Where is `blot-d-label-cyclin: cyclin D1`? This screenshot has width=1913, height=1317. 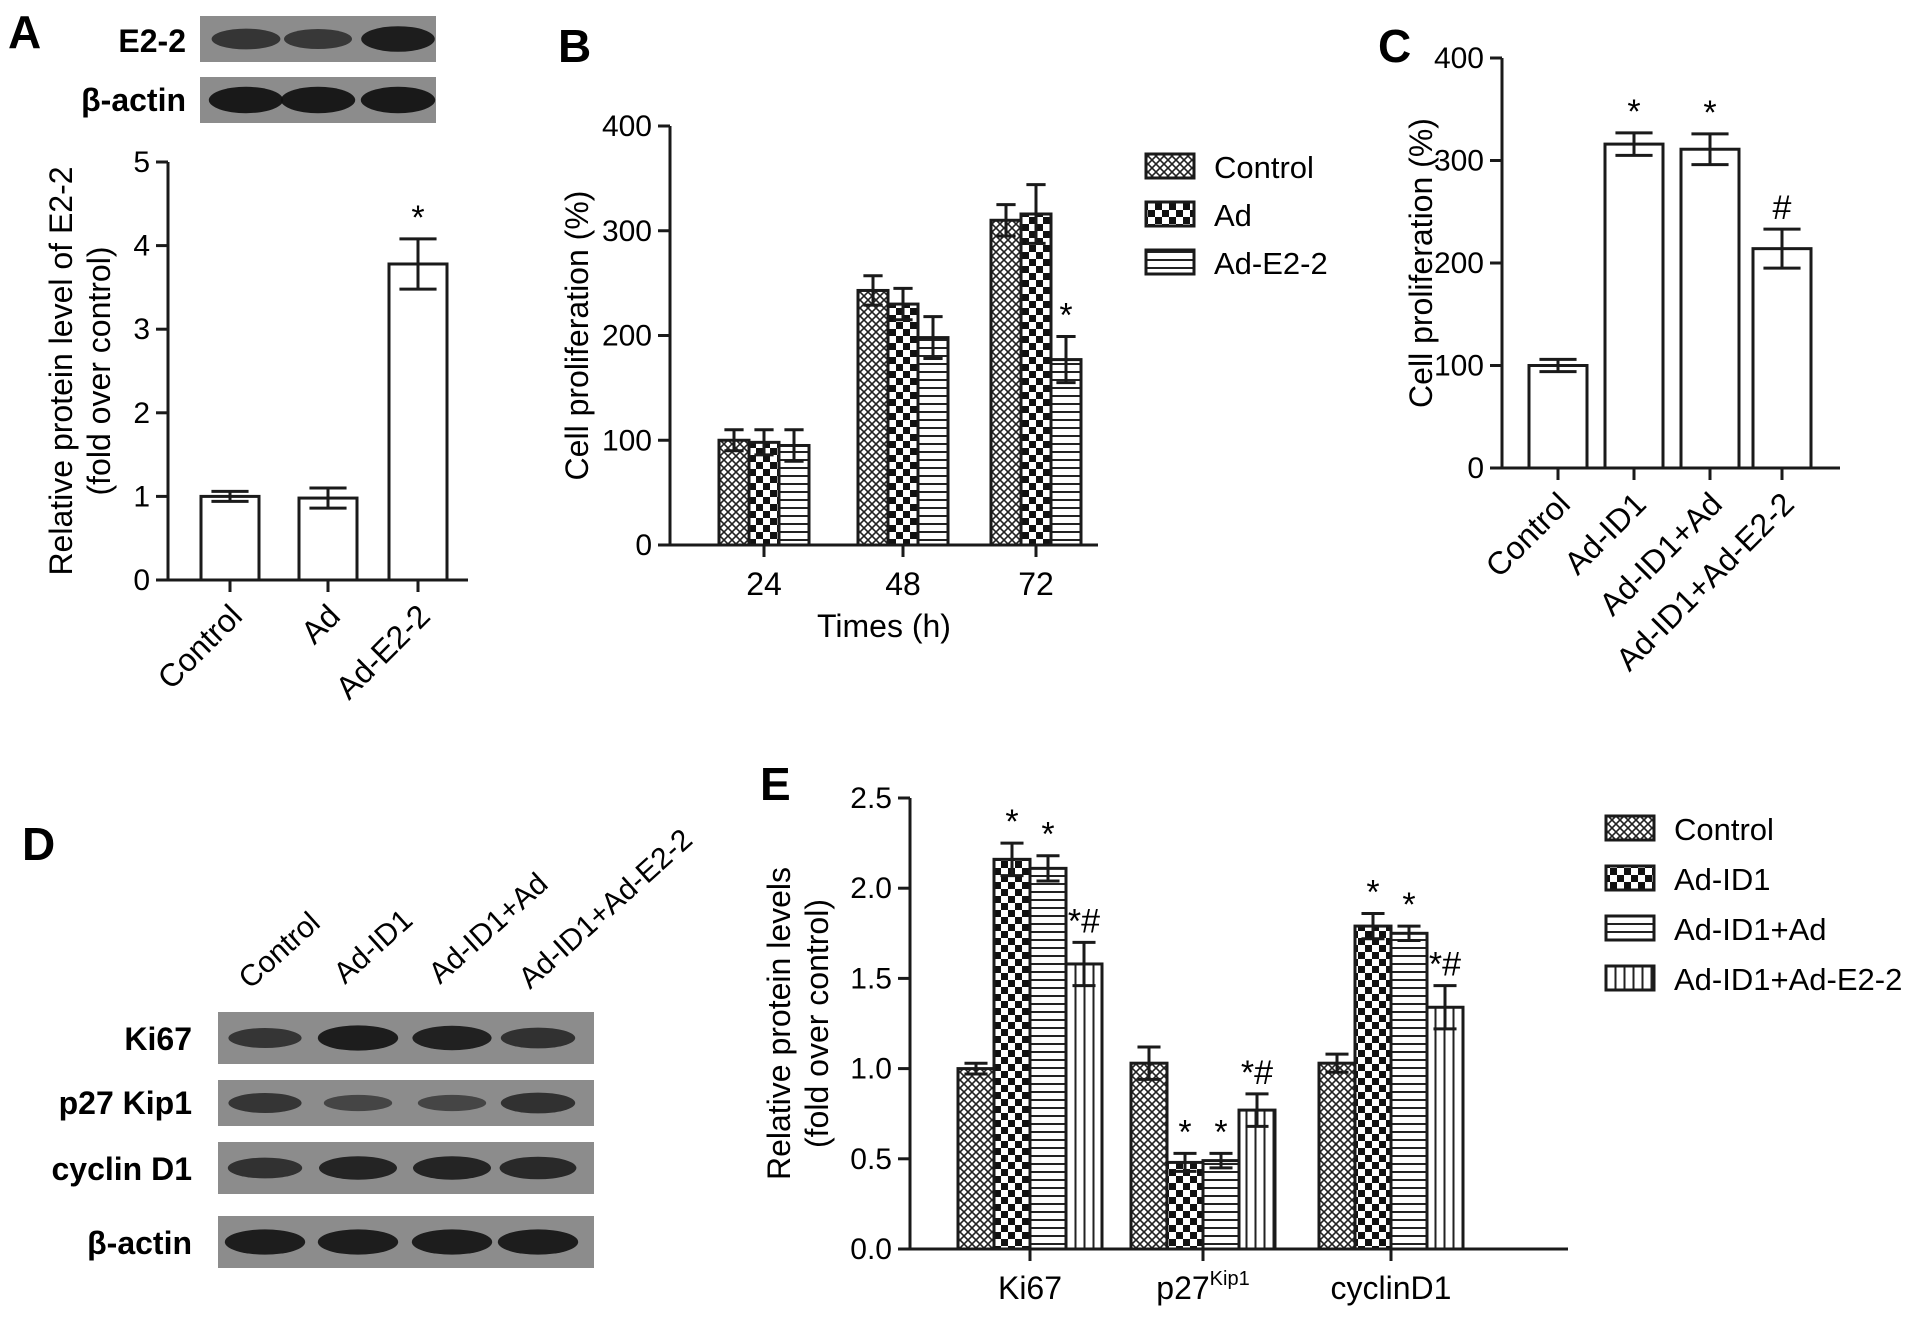
blot-d-label-cyclin: cyclin D1 is located at coordinates (121, 1169).